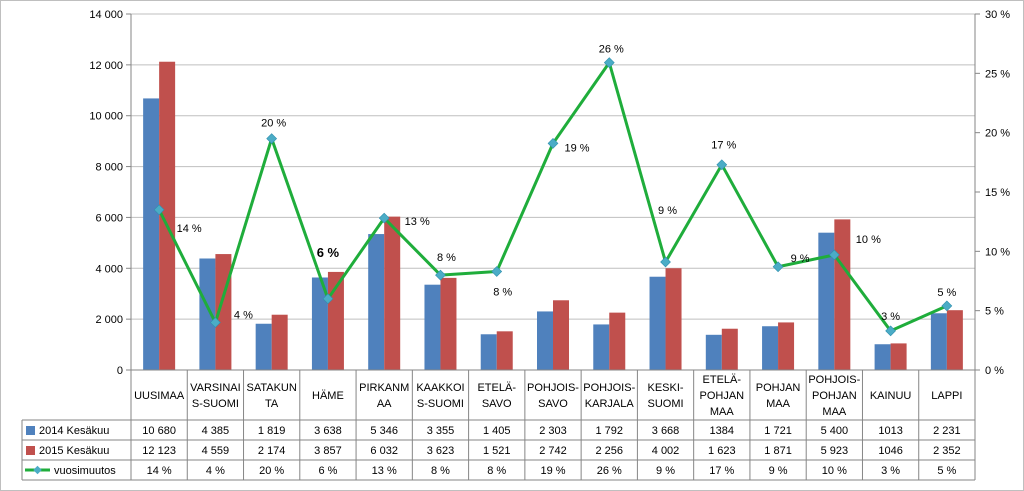 The image size is (1024, 491). Describe the element at coordinates (553, 451) in the screenshot. I see `table-value: 2 742` at that location.